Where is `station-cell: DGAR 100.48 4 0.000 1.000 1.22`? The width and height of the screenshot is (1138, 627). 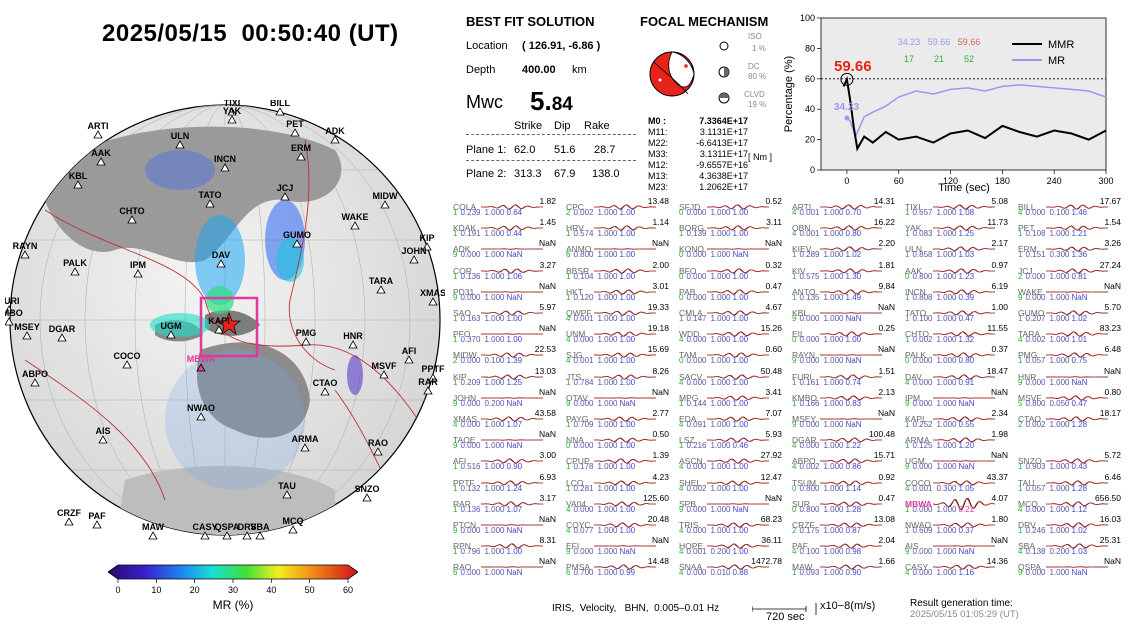
station-cell: DGAR 100.48 4 0.000 1.000 1.22 is located at coordinates (845, 441).